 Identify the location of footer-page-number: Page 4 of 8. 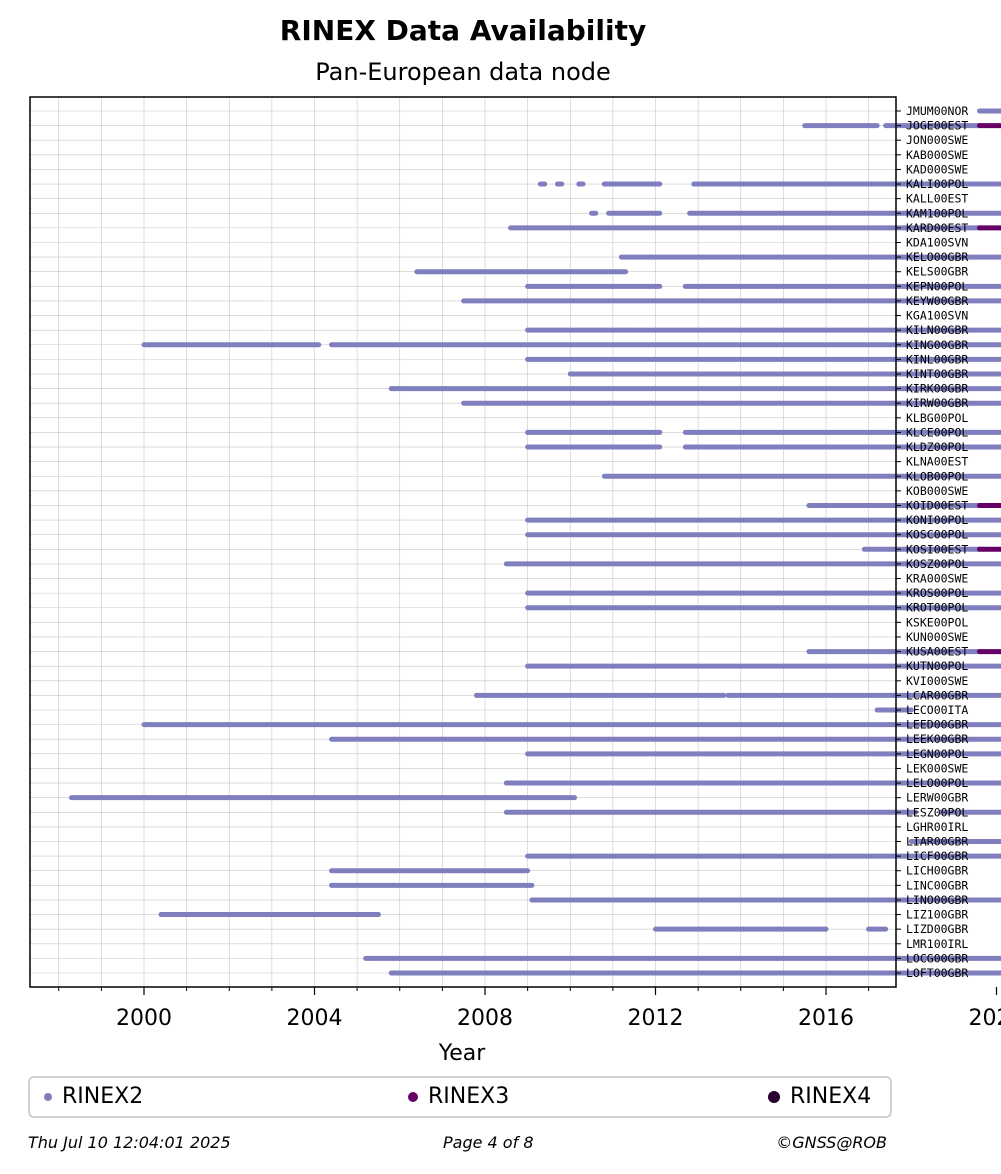
(488, 1142).